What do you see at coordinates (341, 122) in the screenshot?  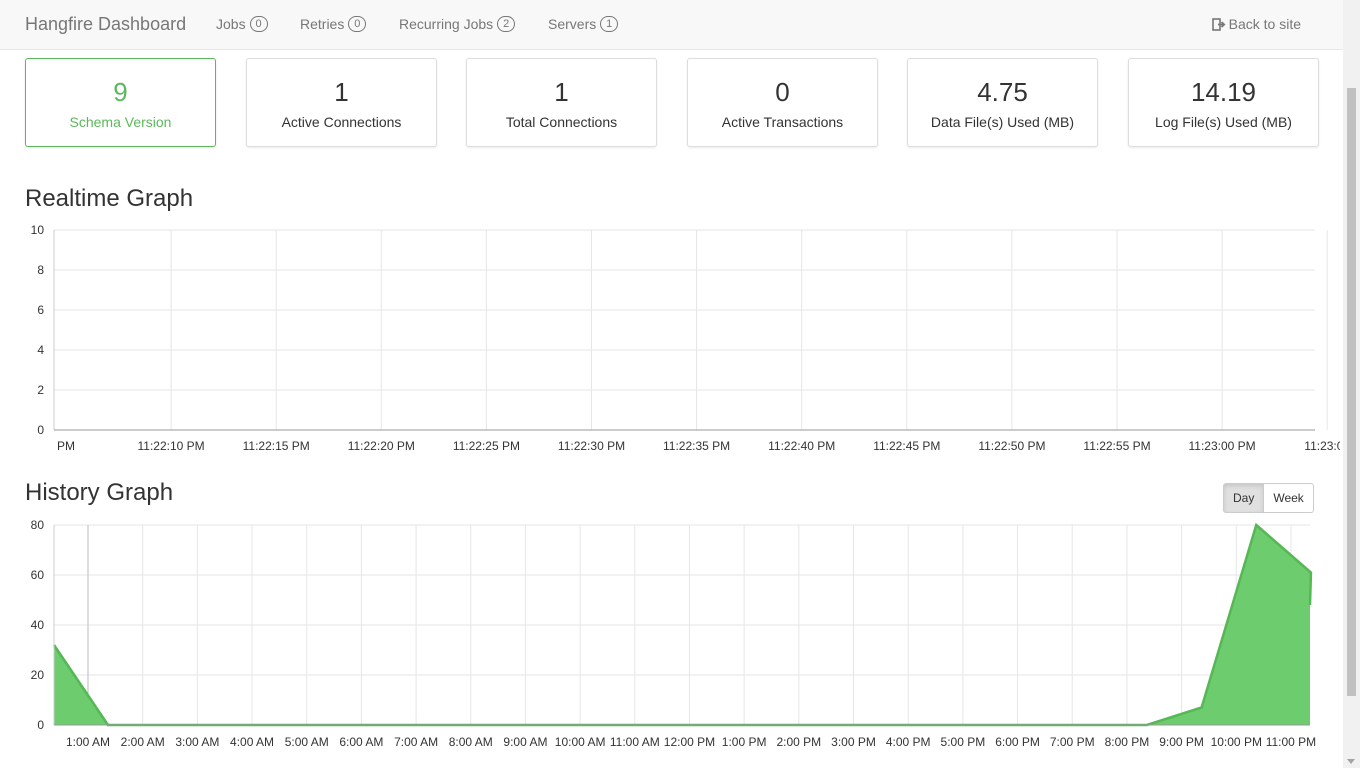 I see `metric-label: Active Connections` at bounding box center [341, 122].